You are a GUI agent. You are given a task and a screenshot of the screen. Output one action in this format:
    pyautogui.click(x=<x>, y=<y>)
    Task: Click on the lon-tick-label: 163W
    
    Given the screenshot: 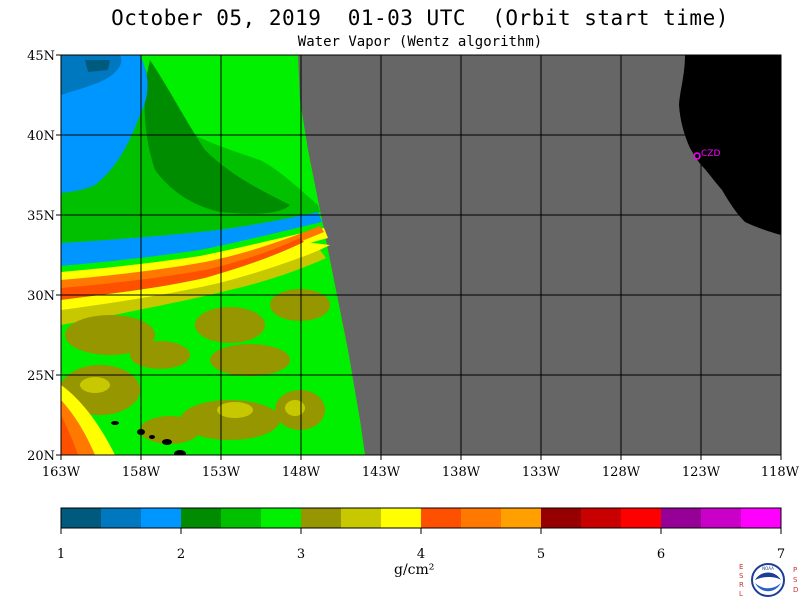 What is the action you would take?
    pyautogui.click(x=61, y=472)
    